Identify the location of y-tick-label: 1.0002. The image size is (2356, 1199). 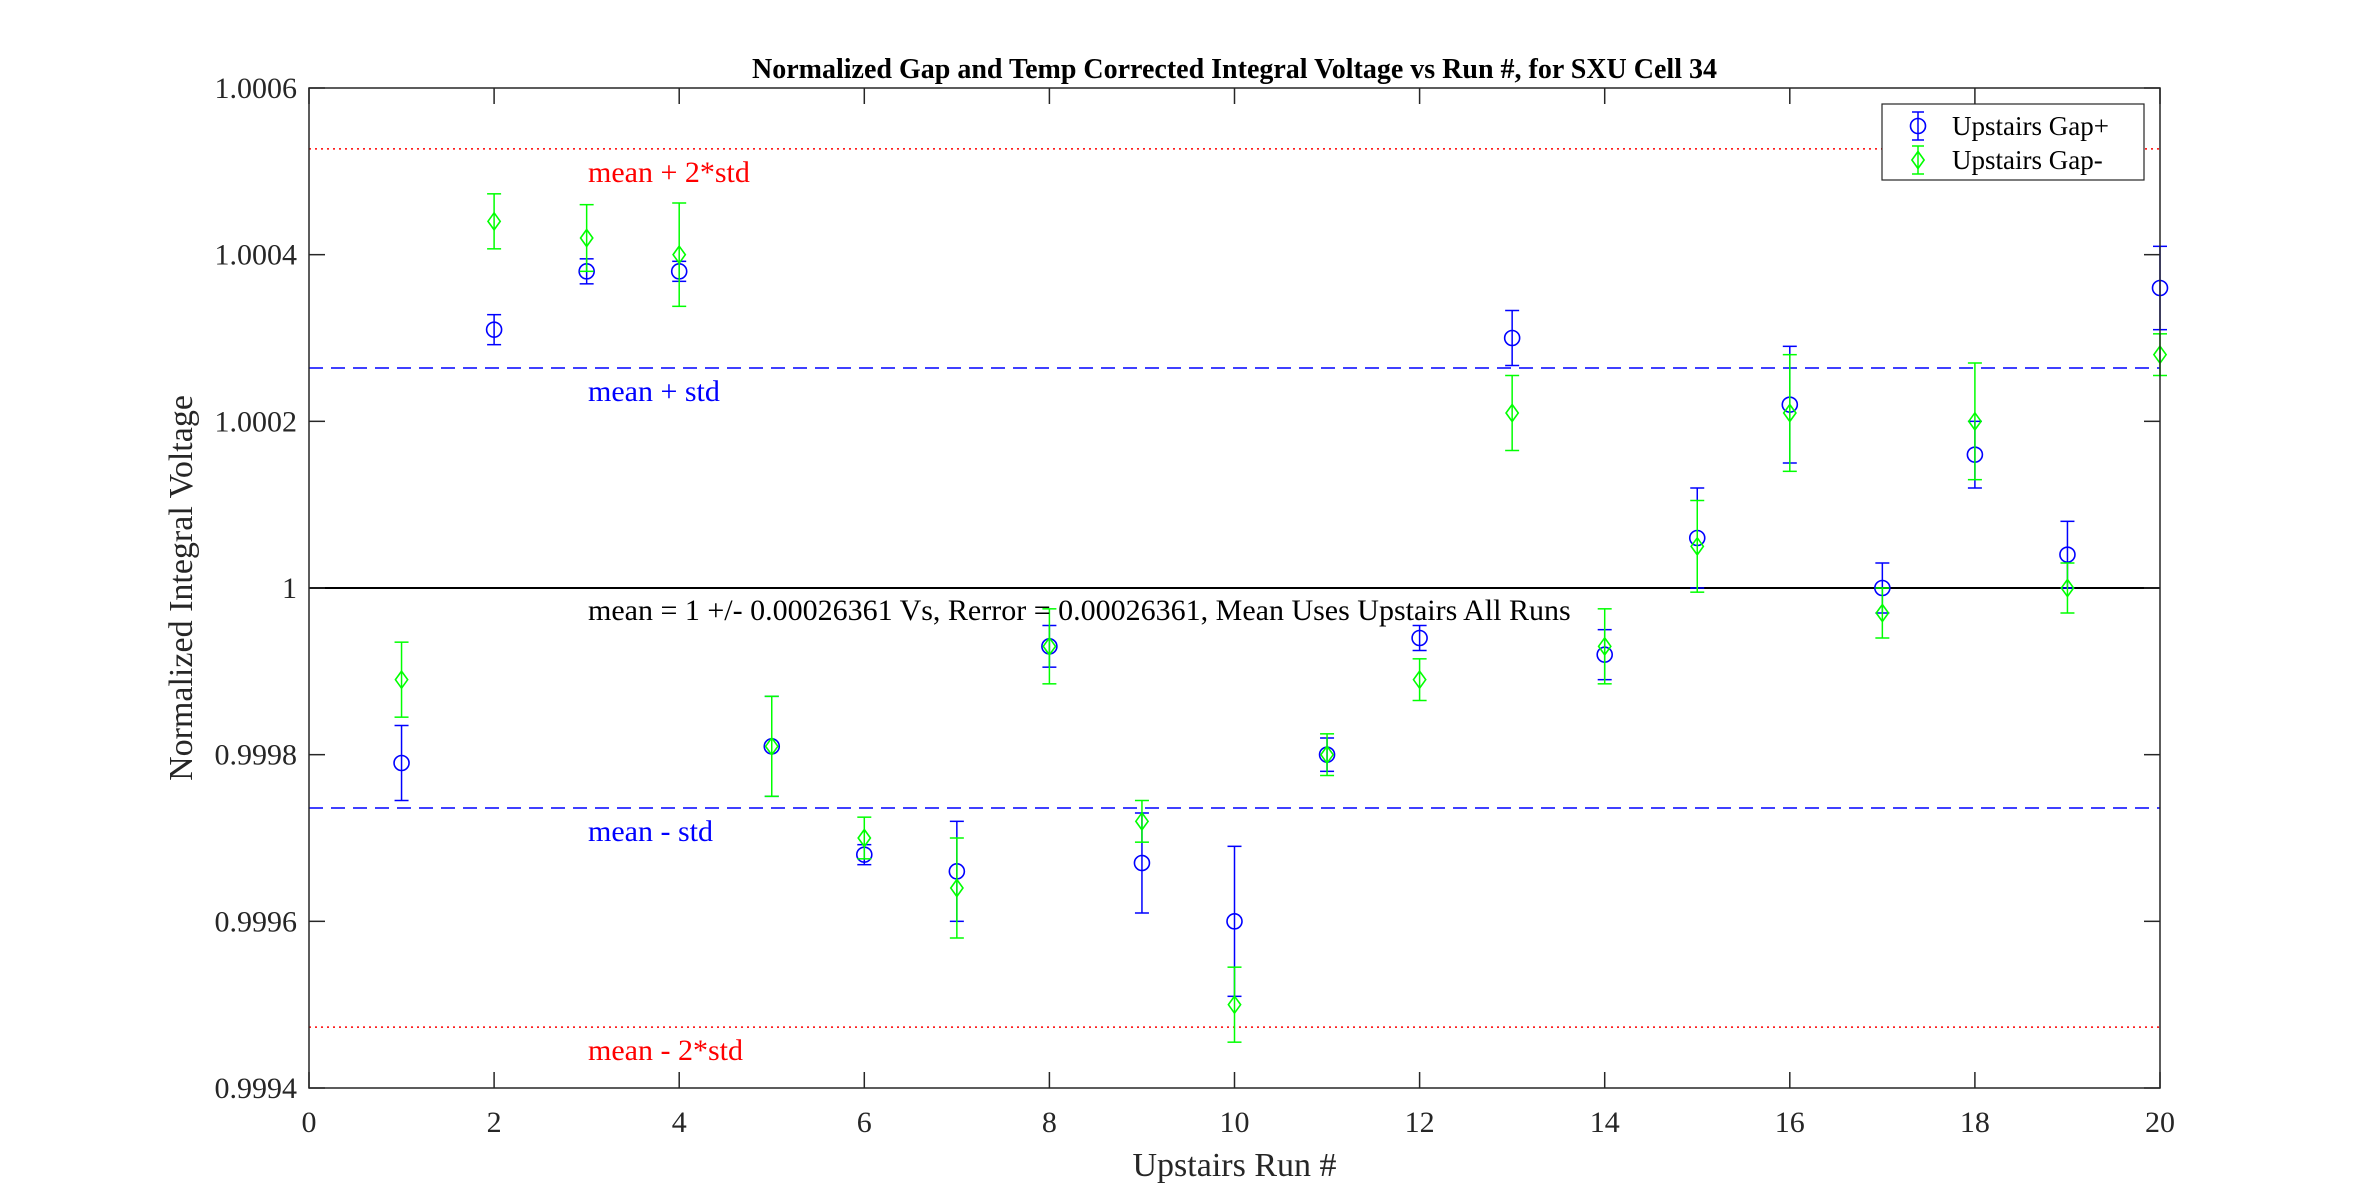
(256, 421).